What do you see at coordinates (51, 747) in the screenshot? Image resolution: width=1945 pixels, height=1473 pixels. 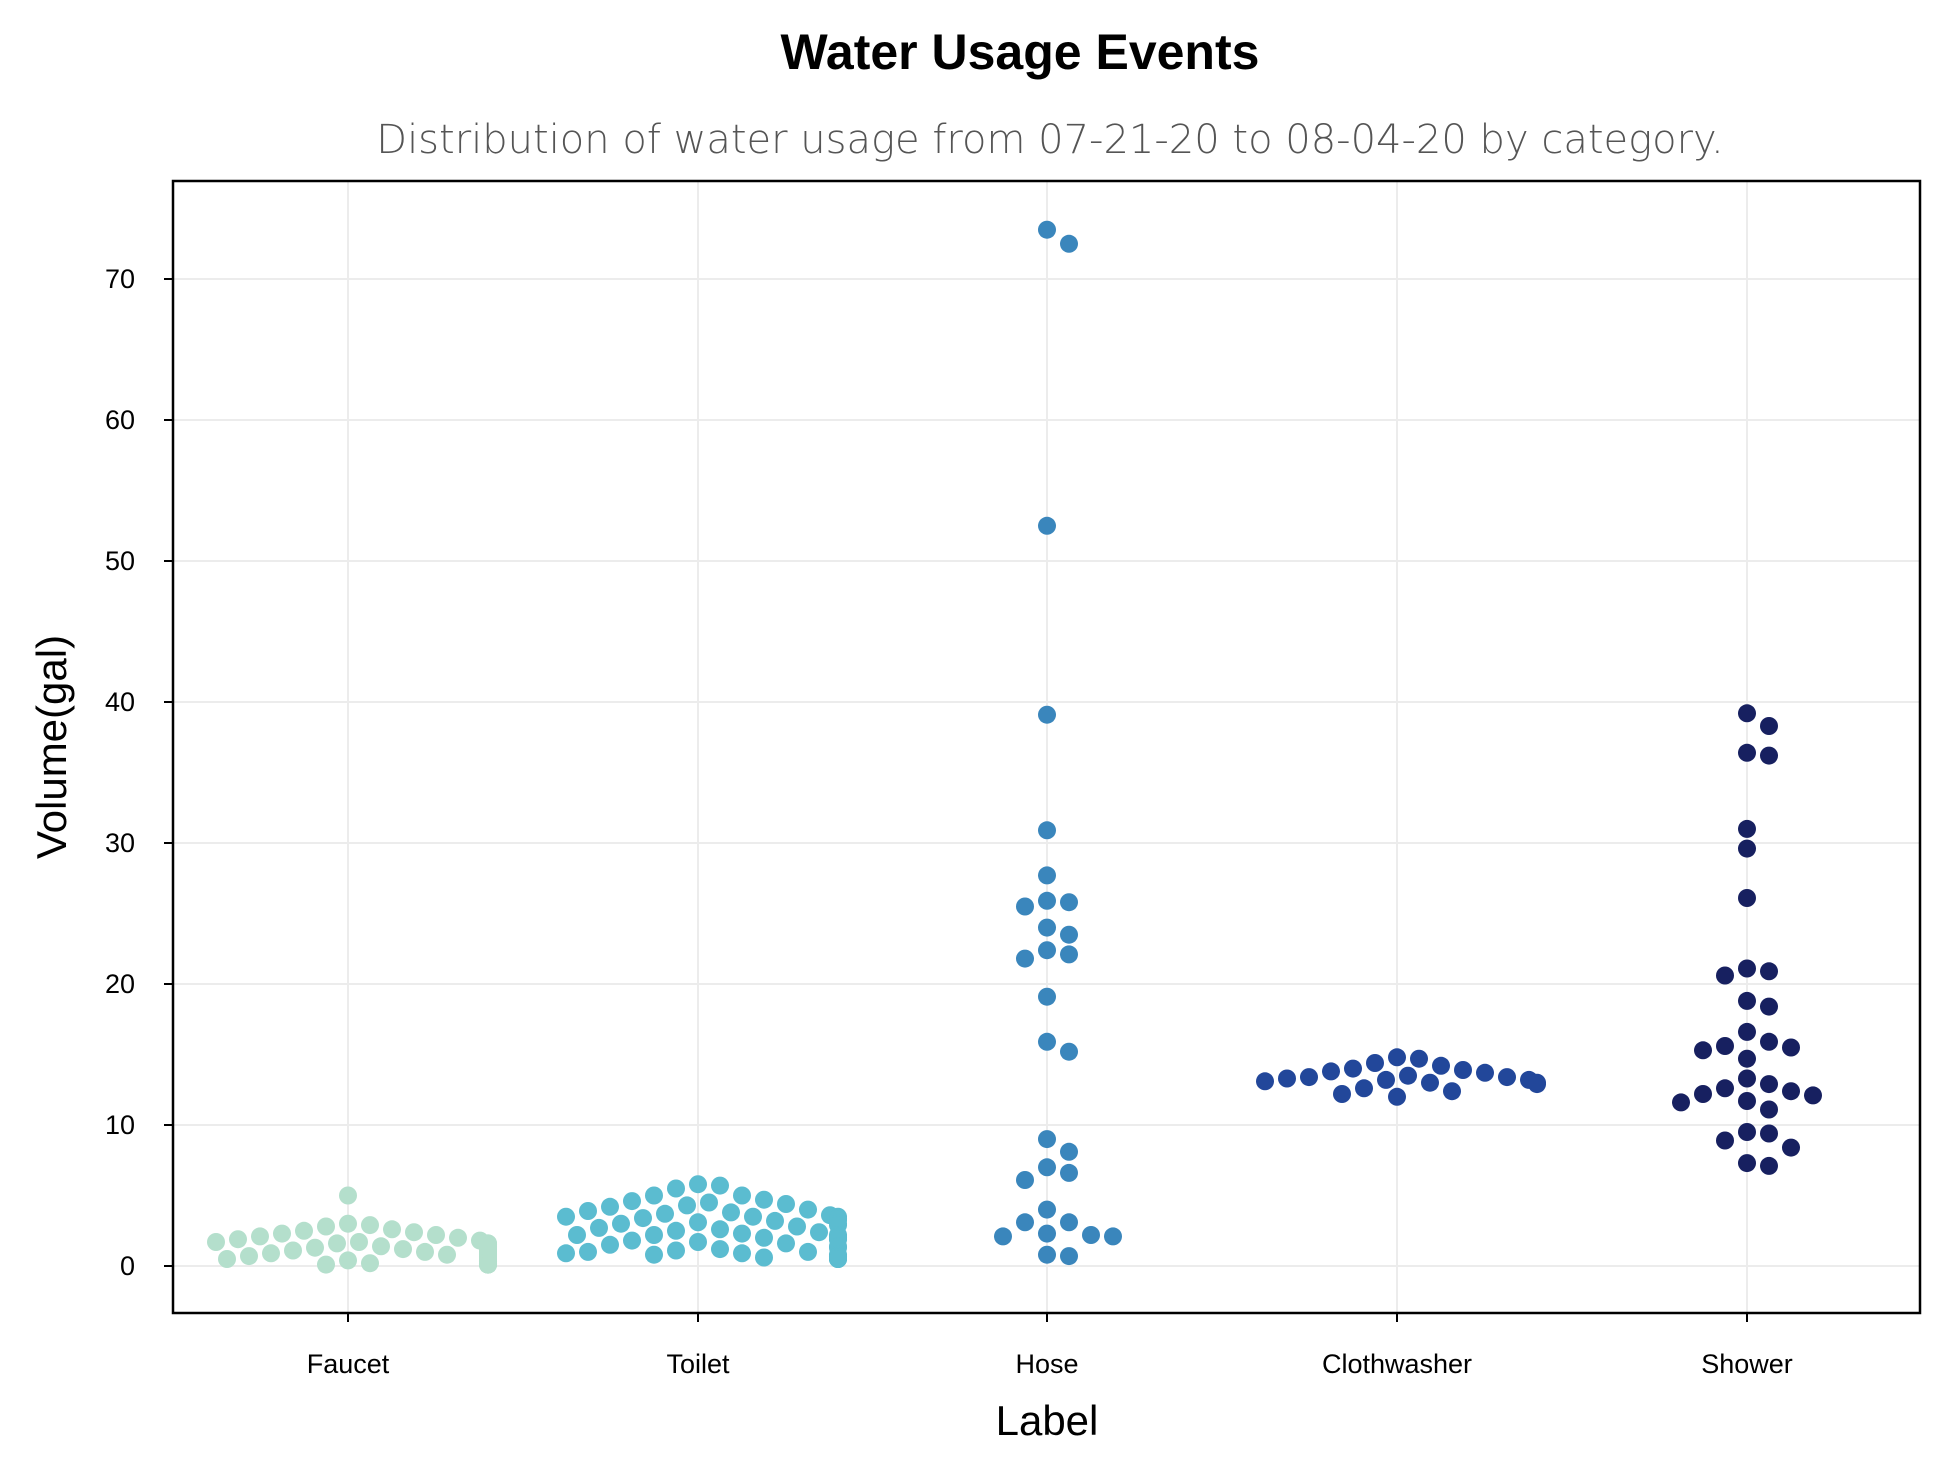 I see `y-axis-title: Volume(gal)` at bounding box center [51, 747].